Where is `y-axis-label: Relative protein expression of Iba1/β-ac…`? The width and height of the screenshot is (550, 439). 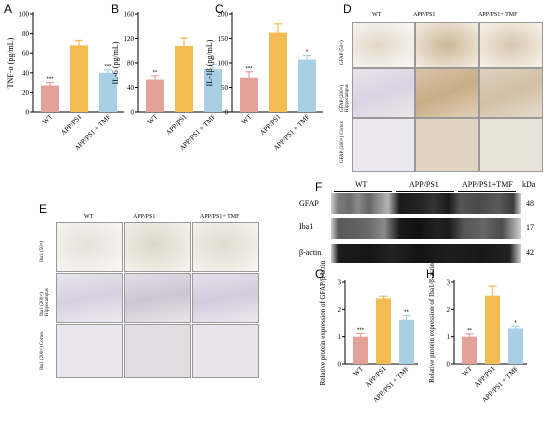 y-axis-label: Relative protein expression of Iba1/β-ac… is located at coordinates (432, 323).